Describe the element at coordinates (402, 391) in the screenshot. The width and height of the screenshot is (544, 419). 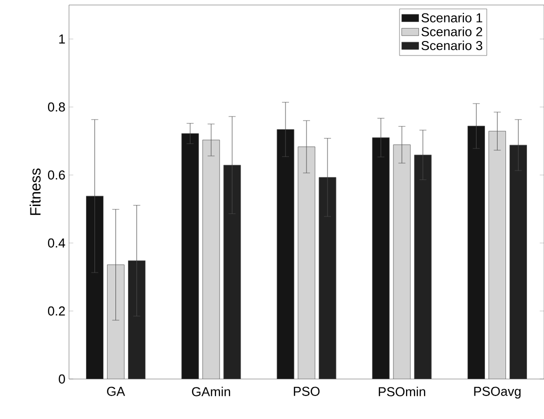
I see `x-tick-label: PSOmin` at that location.